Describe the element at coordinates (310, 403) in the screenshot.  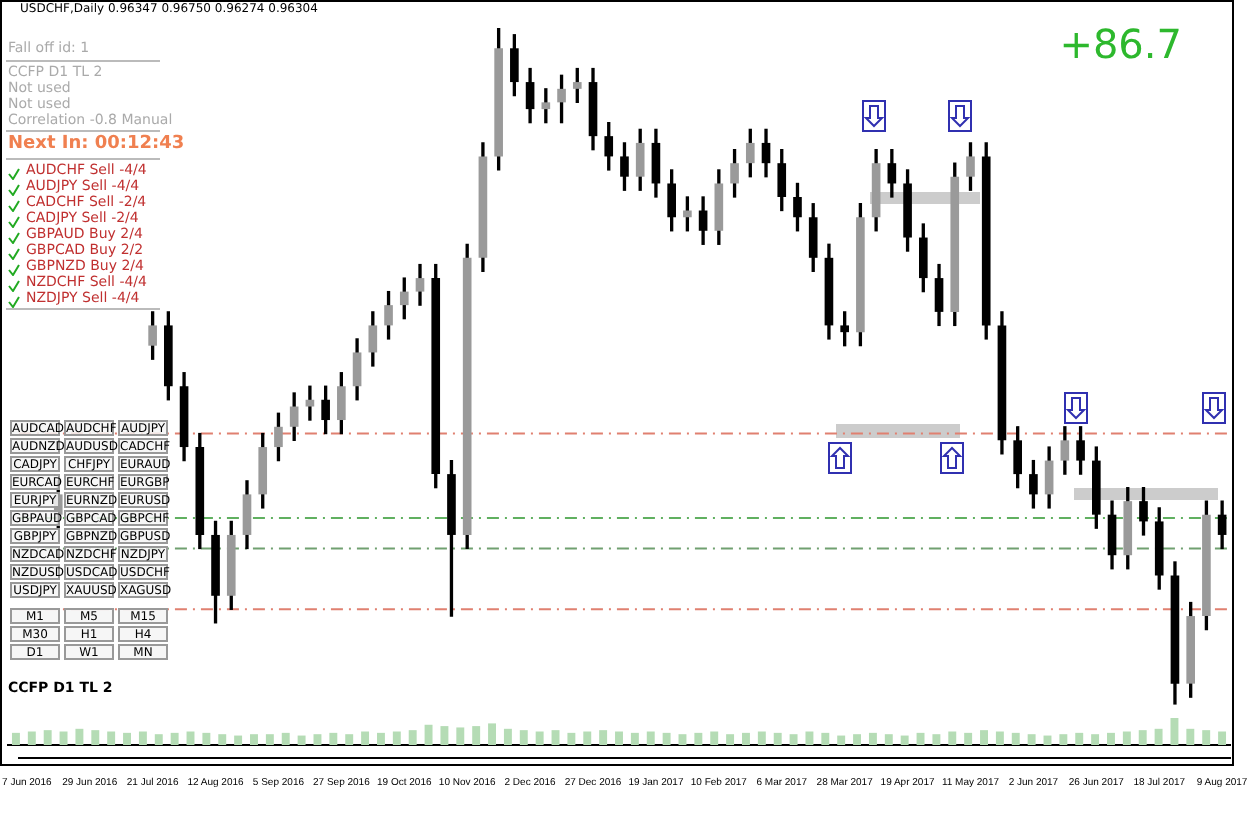
I see `candlestick` at that location.